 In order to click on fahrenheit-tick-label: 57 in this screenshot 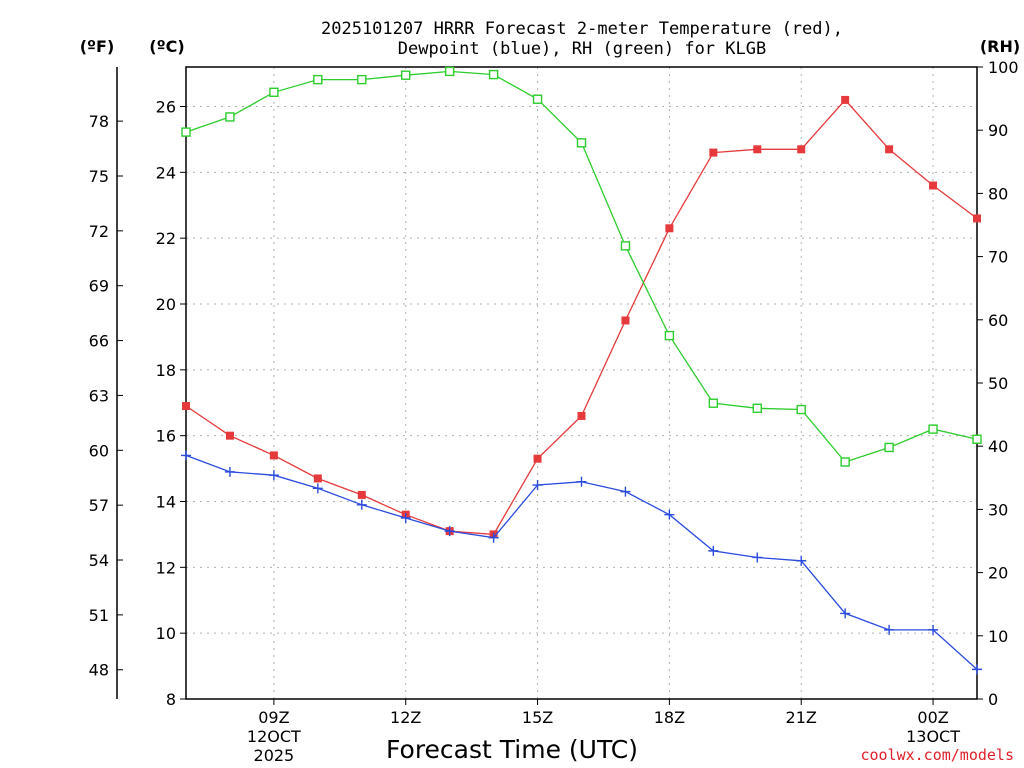, I will do `click(99, 505)`.